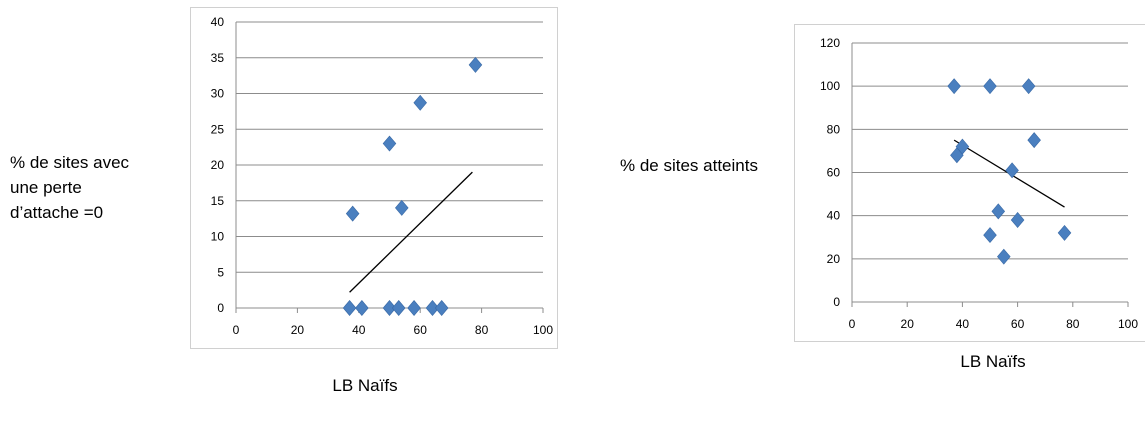 The image size is (1145, 422). I want to click on chart-1-ytick-label: 20, so click(218, 165).